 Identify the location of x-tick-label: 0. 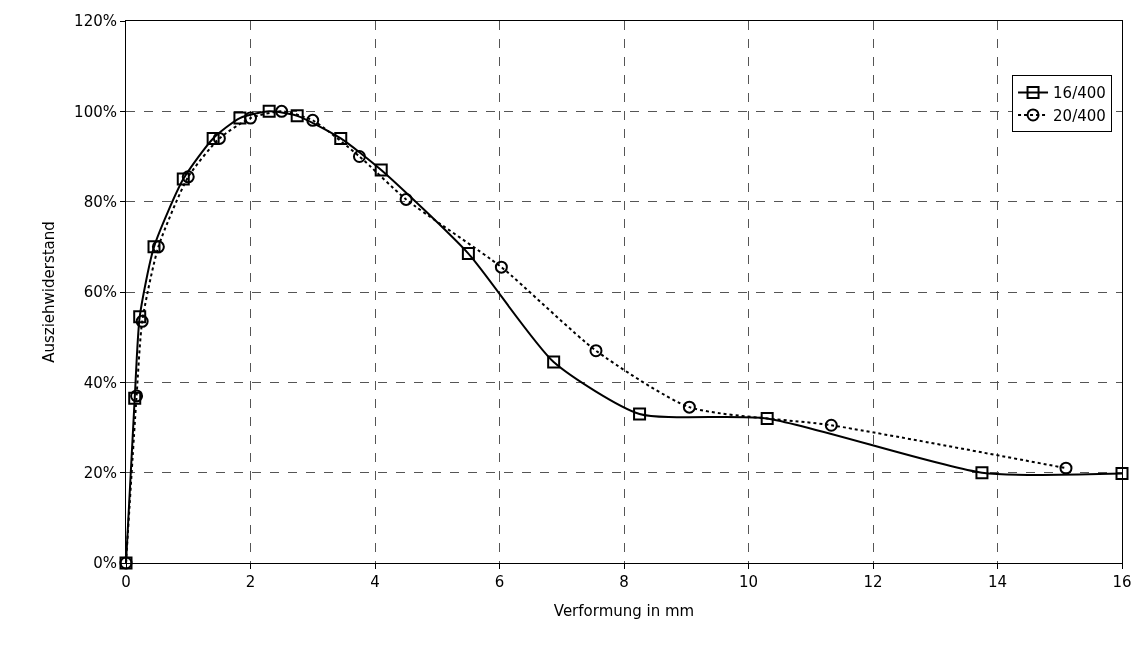
(126, 582).